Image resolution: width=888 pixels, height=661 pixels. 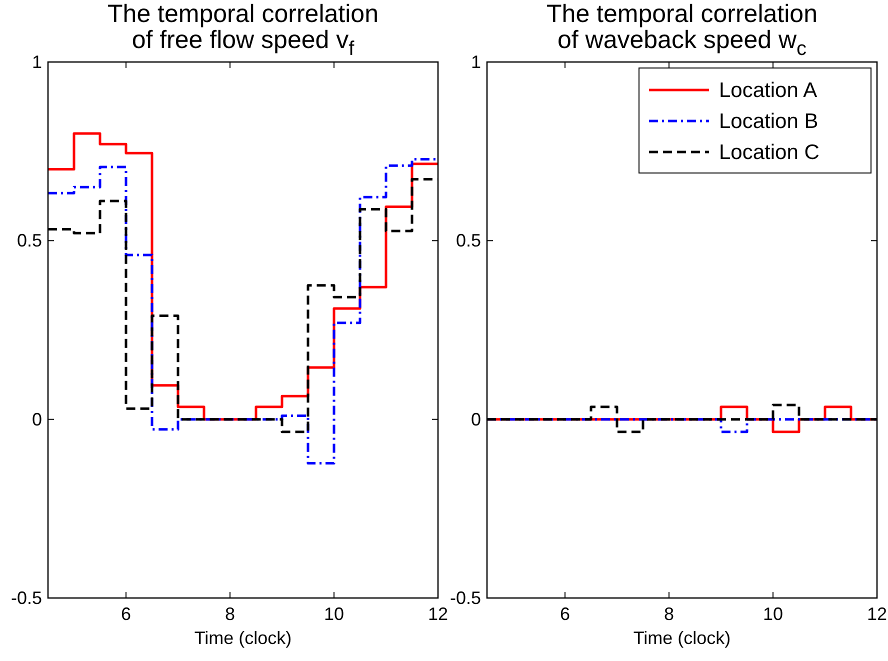 What do you see at coordinates (243, 30) in the screenshot?
I see `chart-title: The temporal correlation of free flow speed v$_{f}$` at bounding box center [243, 30].